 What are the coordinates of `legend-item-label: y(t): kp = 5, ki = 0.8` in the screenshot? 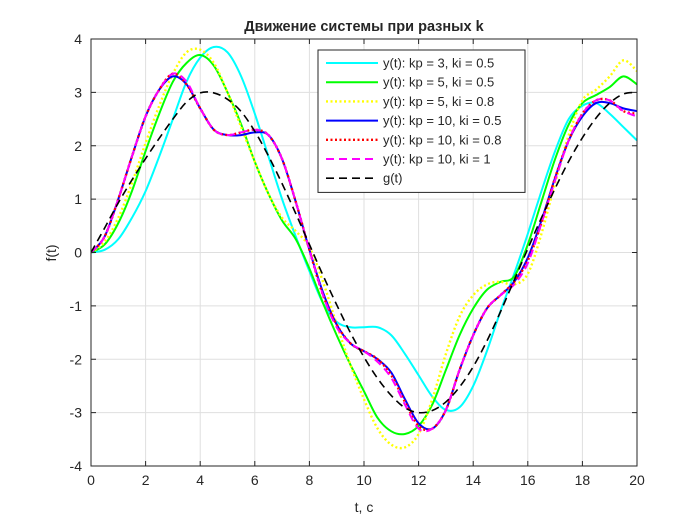 It's located at (438, 101).